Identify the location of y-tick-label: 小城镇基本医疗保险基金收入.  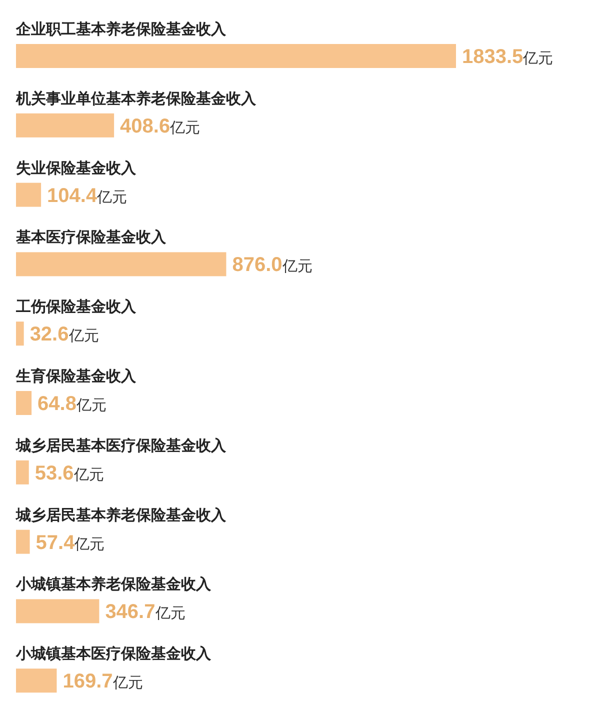
(113, 653).